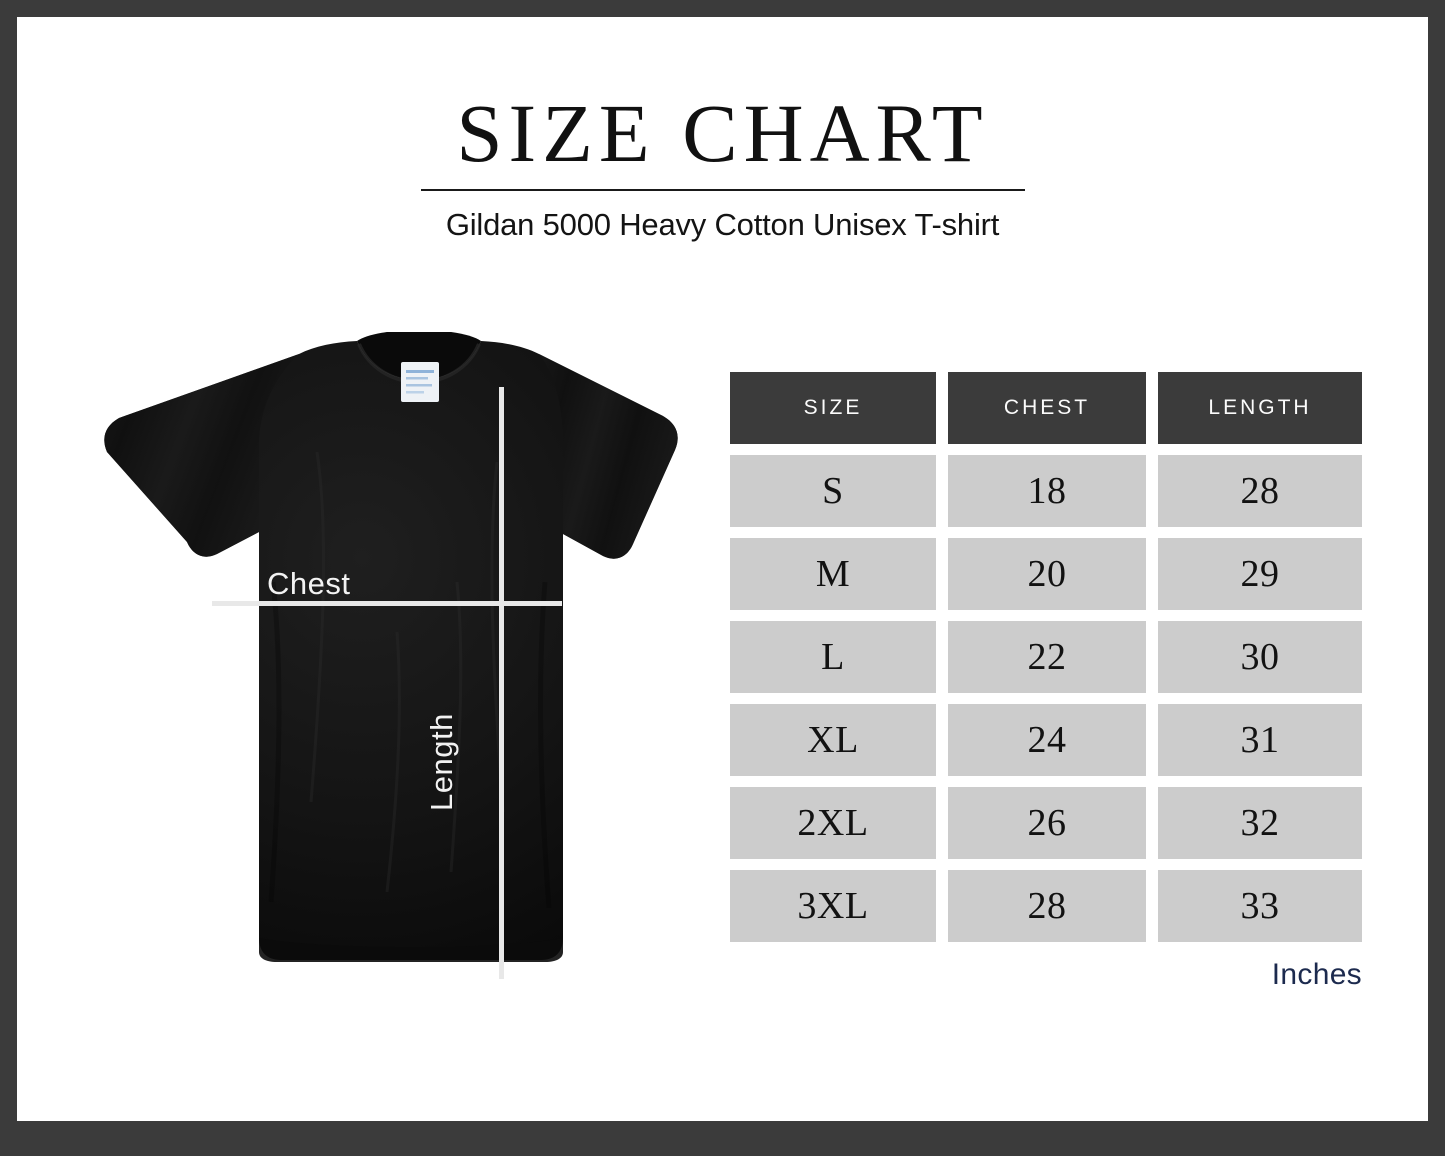 Image resolution: width=1445 pixels, height=1156 pixels. What do you see at coordinates (833, 657) in the screenshot?
I see `cell-size: L` at bounding box center [833, 657].